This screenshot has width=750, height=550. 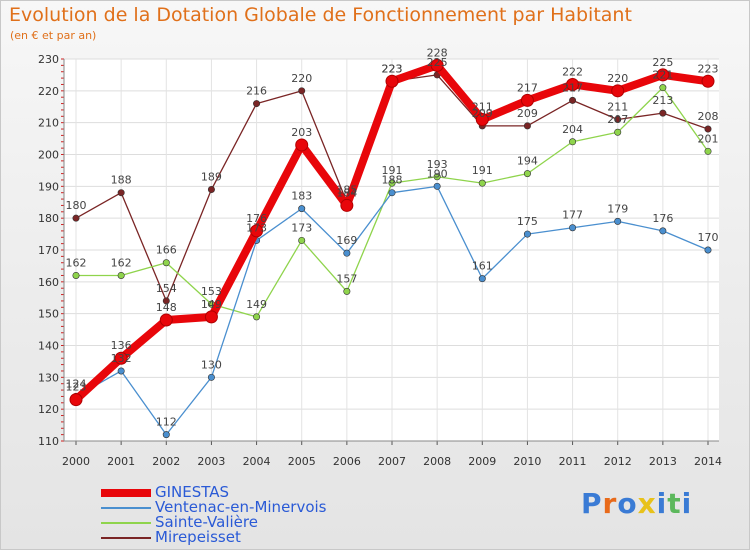 What do you see at coordinates (301, 78) in the screenshot?
I see `data-label: 220` at bounding box center [301, 78].